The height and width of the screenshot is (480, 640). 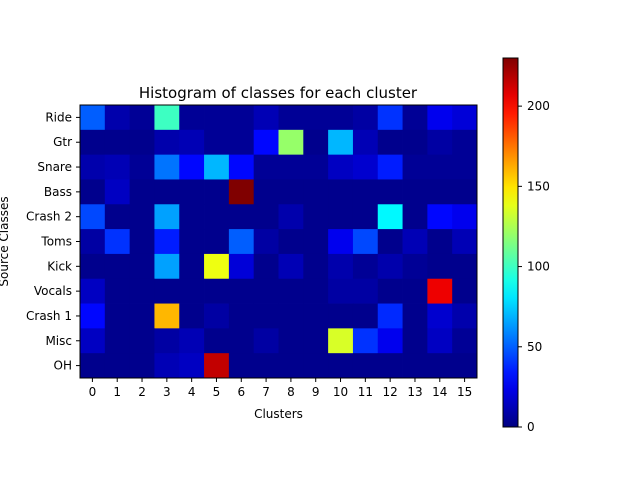 I want to click on y-tick-label: Bass, so click(x=58, y=192).